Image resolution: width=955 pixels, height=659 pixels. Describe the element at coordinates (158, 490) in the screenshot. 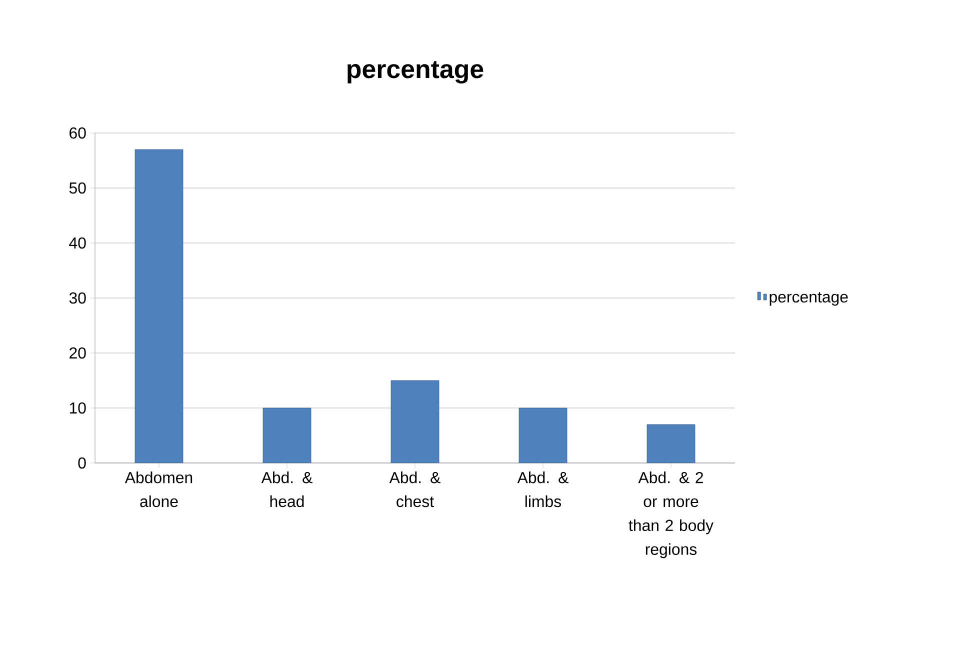

I see `x-tick-label: Abdomen alone` at that location.